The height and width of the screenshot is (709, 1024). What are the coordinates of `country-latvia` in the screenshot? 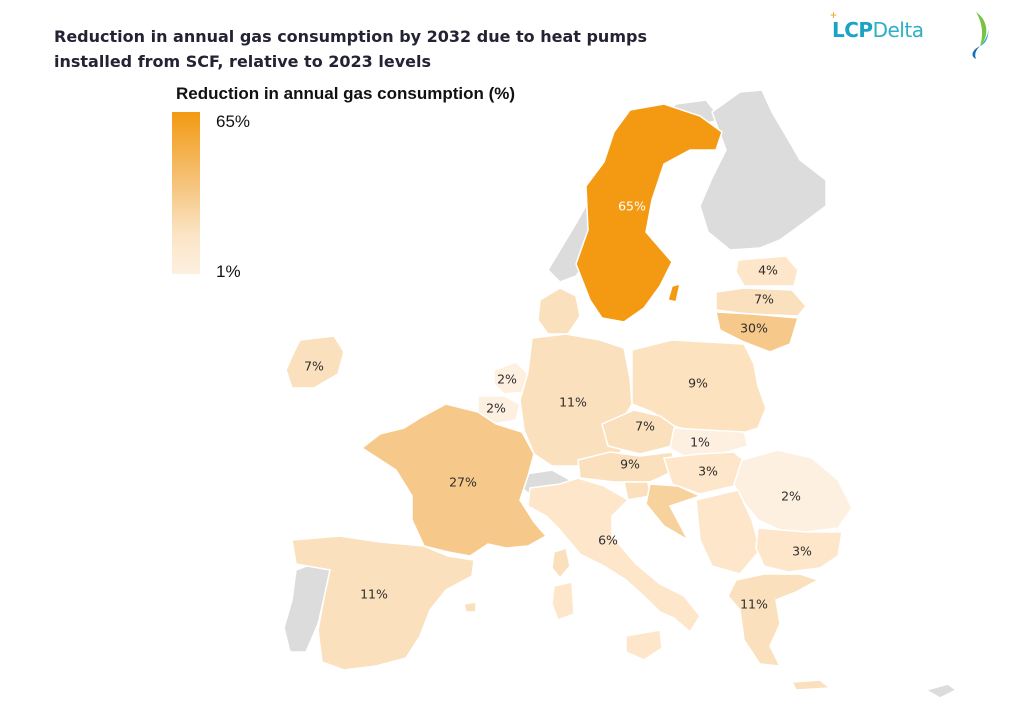 It's located at (761, 302).